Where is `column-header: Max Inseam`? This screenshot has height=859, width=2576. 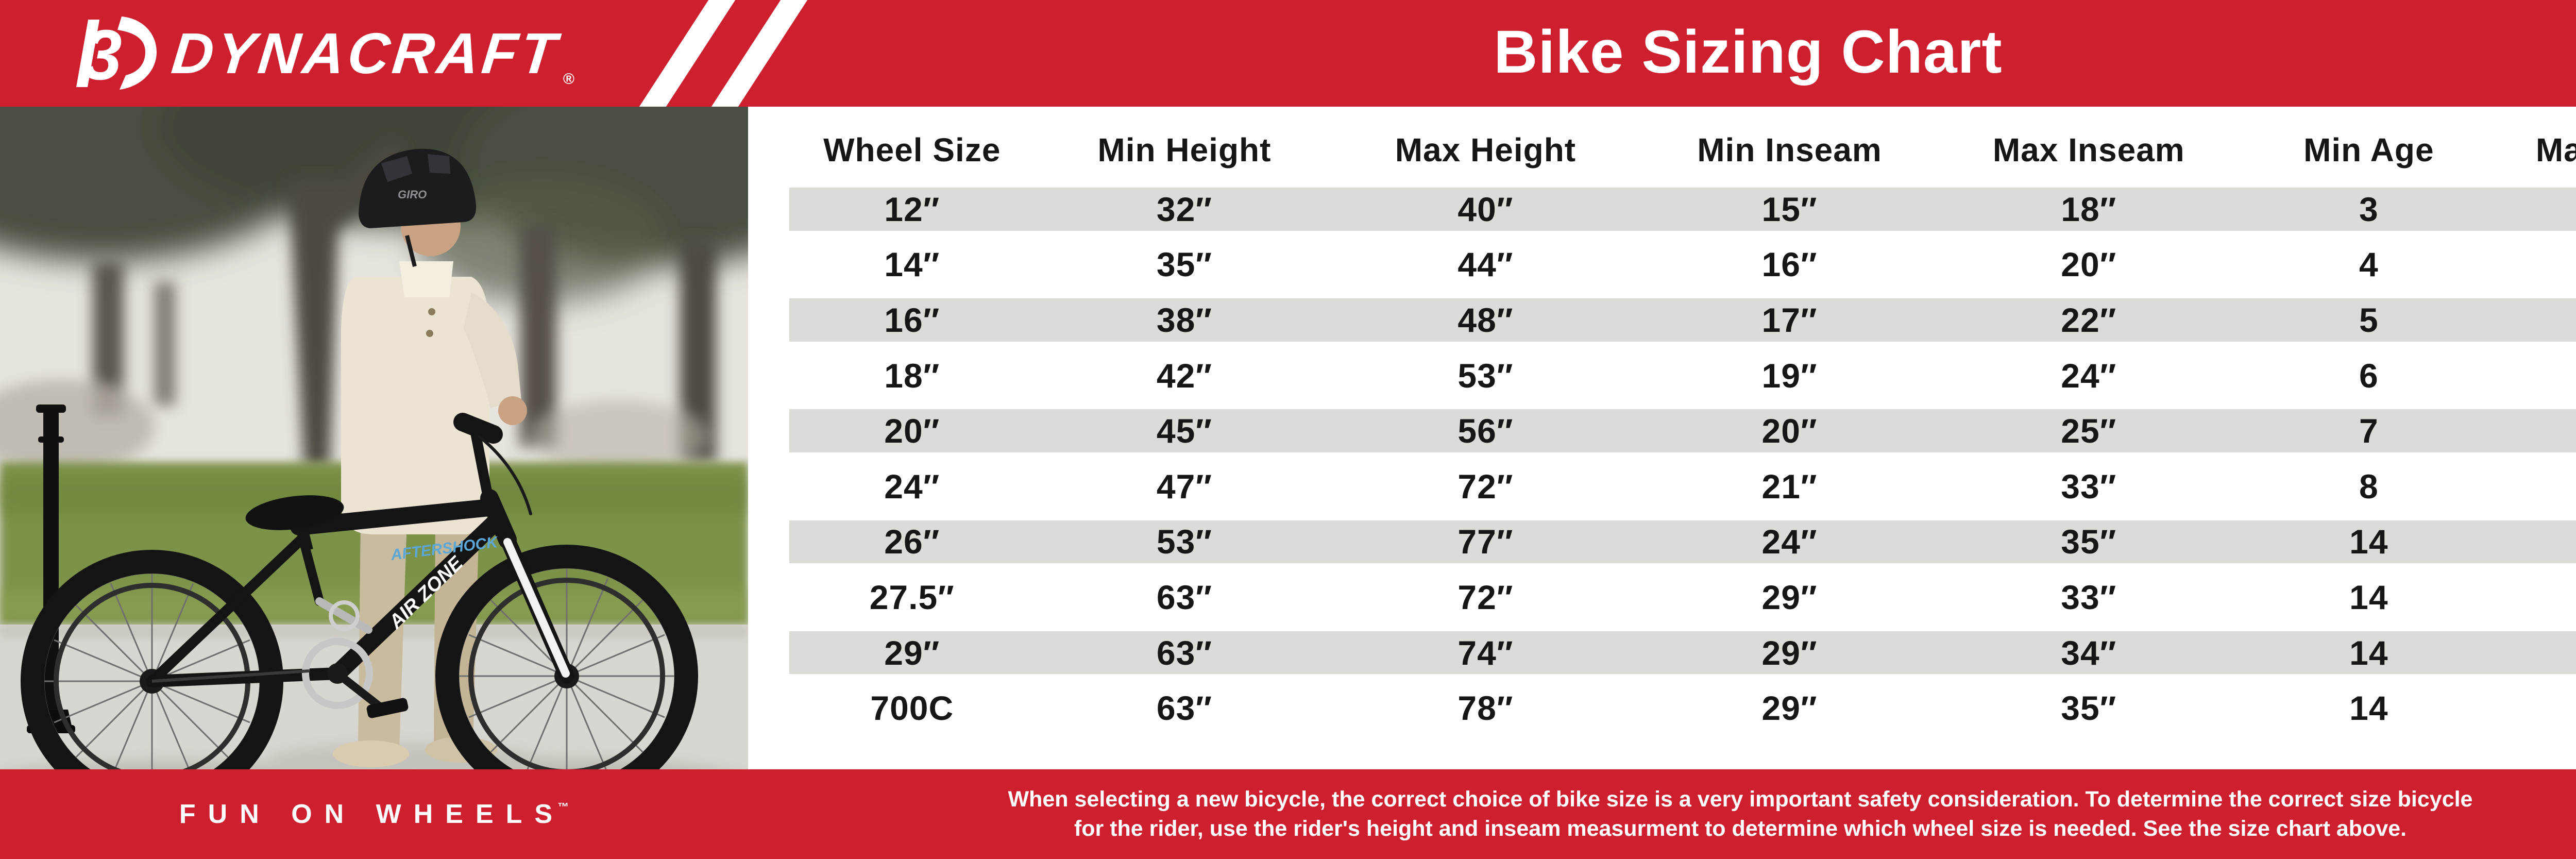 column-header: Max Inseam is located at coordinates (2088, 150).